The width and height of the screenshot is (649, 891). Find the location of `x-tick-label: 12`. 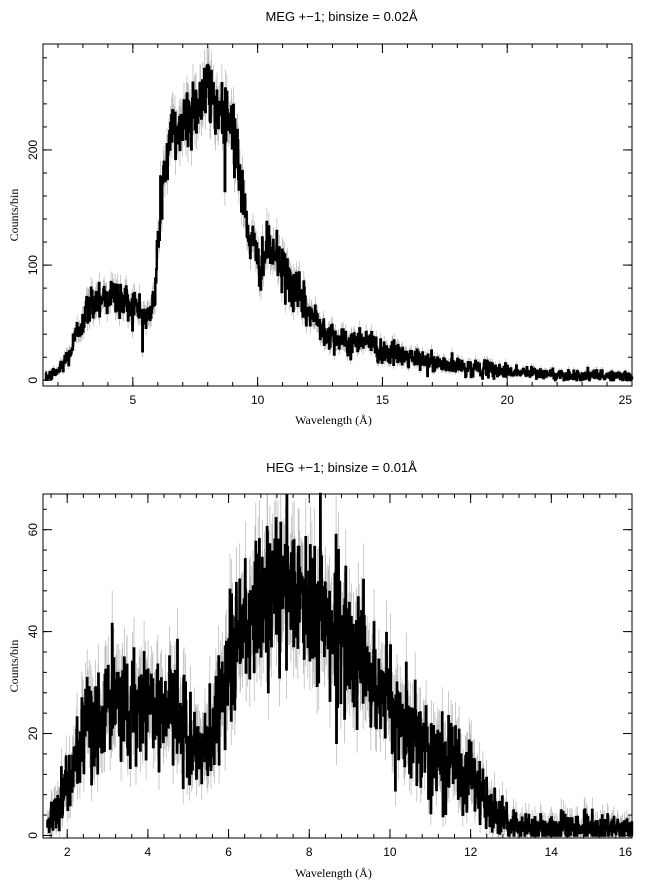

x-tick-label: 12 is located at coordinates (471, 852).